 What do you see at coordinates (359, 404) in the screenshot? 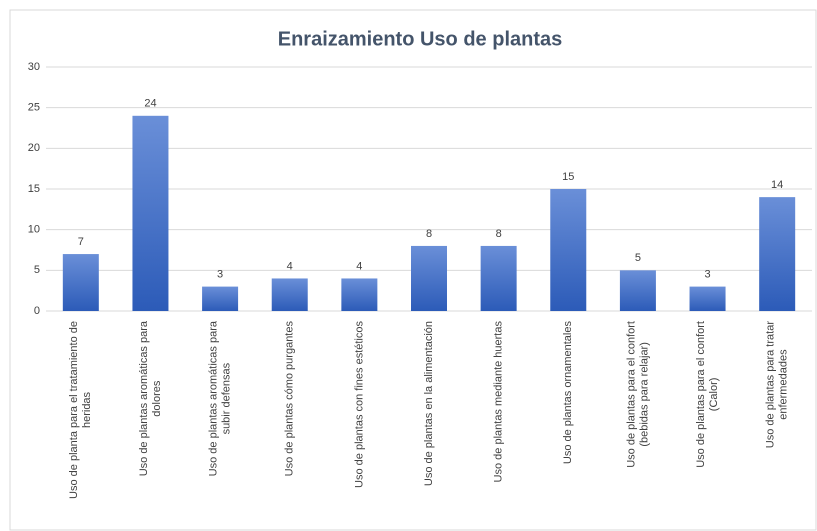
I see `x-tick-label: Uso de plantas con fines estéticos` at bounding box center [359, 404].